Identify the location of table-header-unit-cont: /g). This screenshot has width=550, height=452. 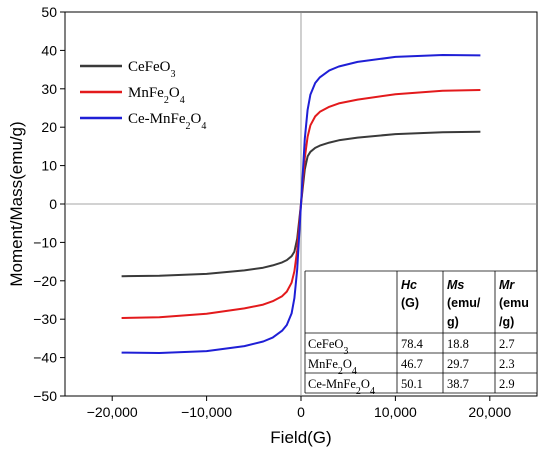
(506, 322).